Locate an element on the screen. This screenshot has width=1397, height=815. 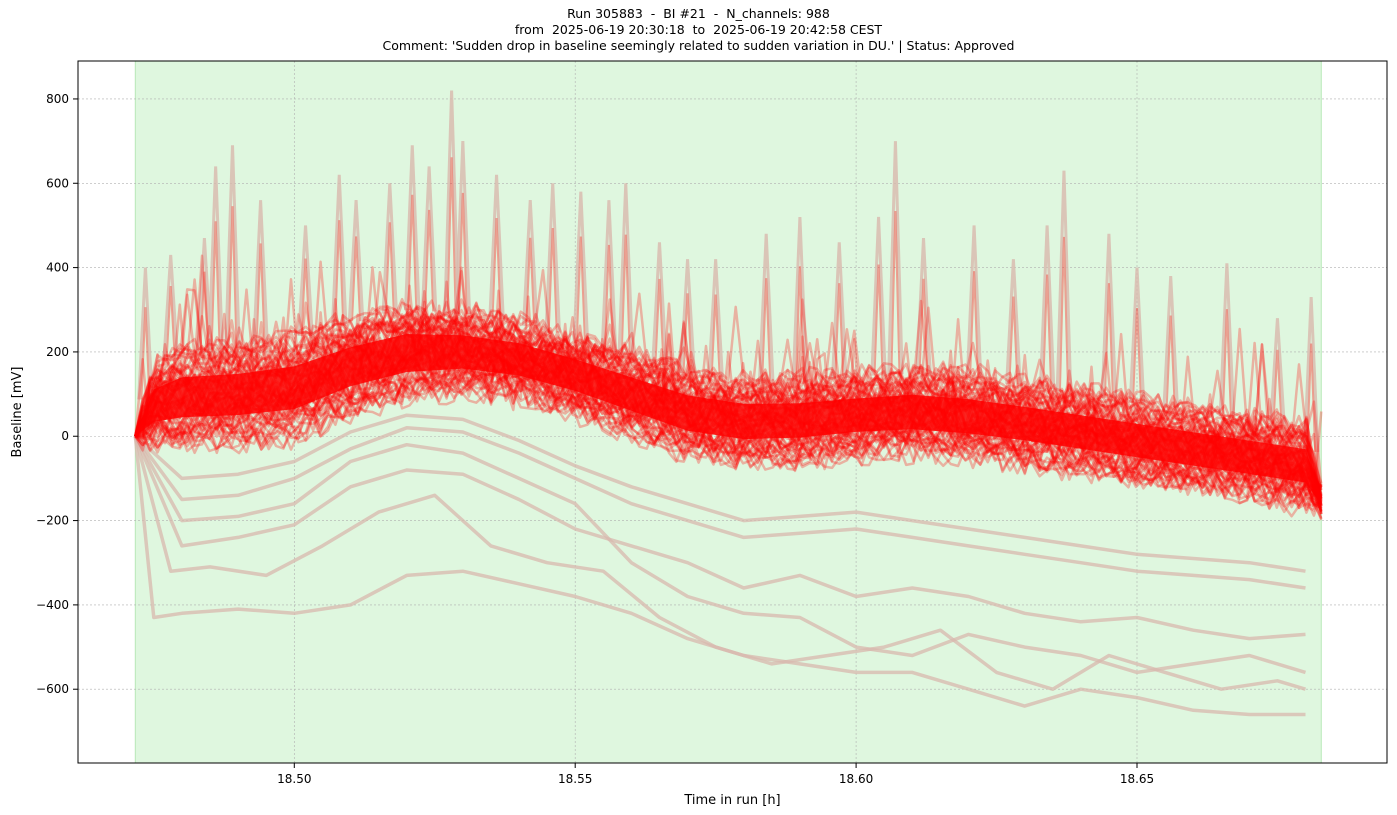
x-tick-label: 18.60 is located at coordinates (856, 779).